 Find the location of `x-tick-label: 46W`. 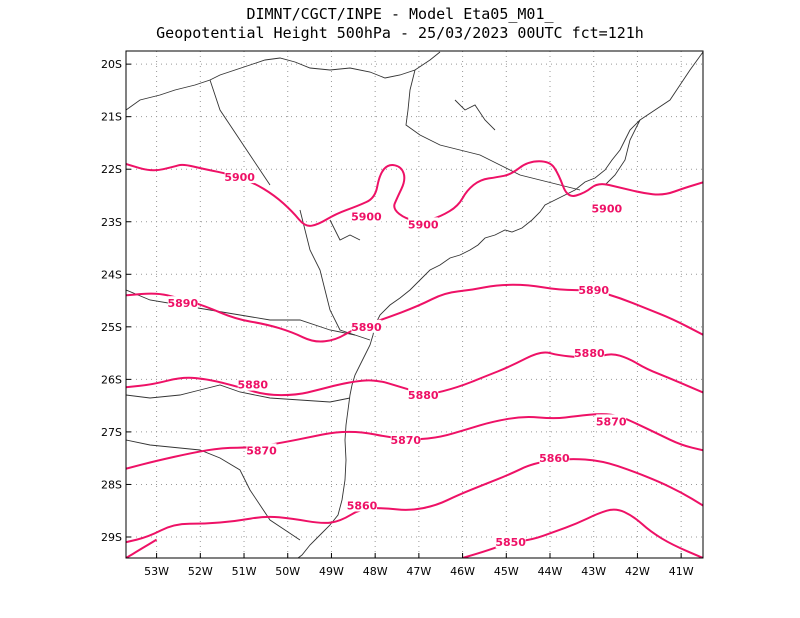

x-tick-label: 46W is located at coordinates (462, 571).